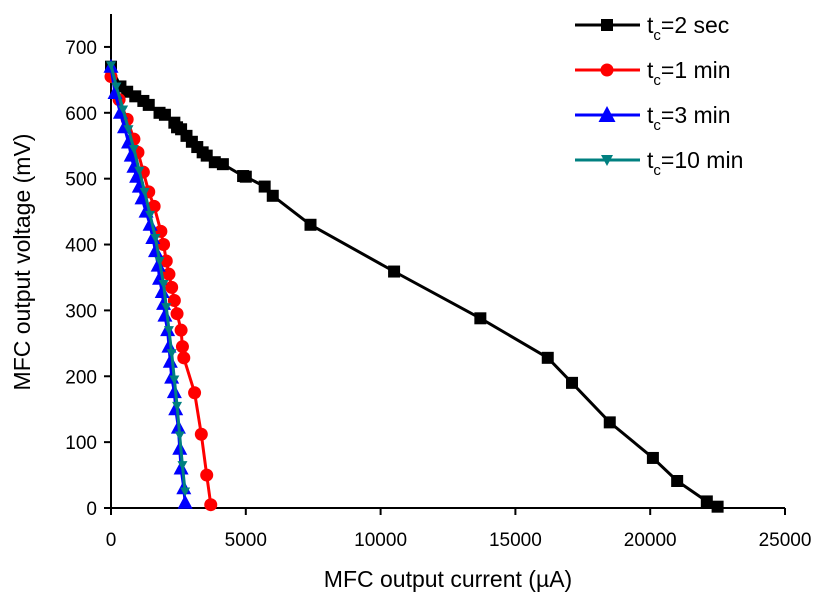  I want to click on legend-label: tc=10 min, so click(695, 163).